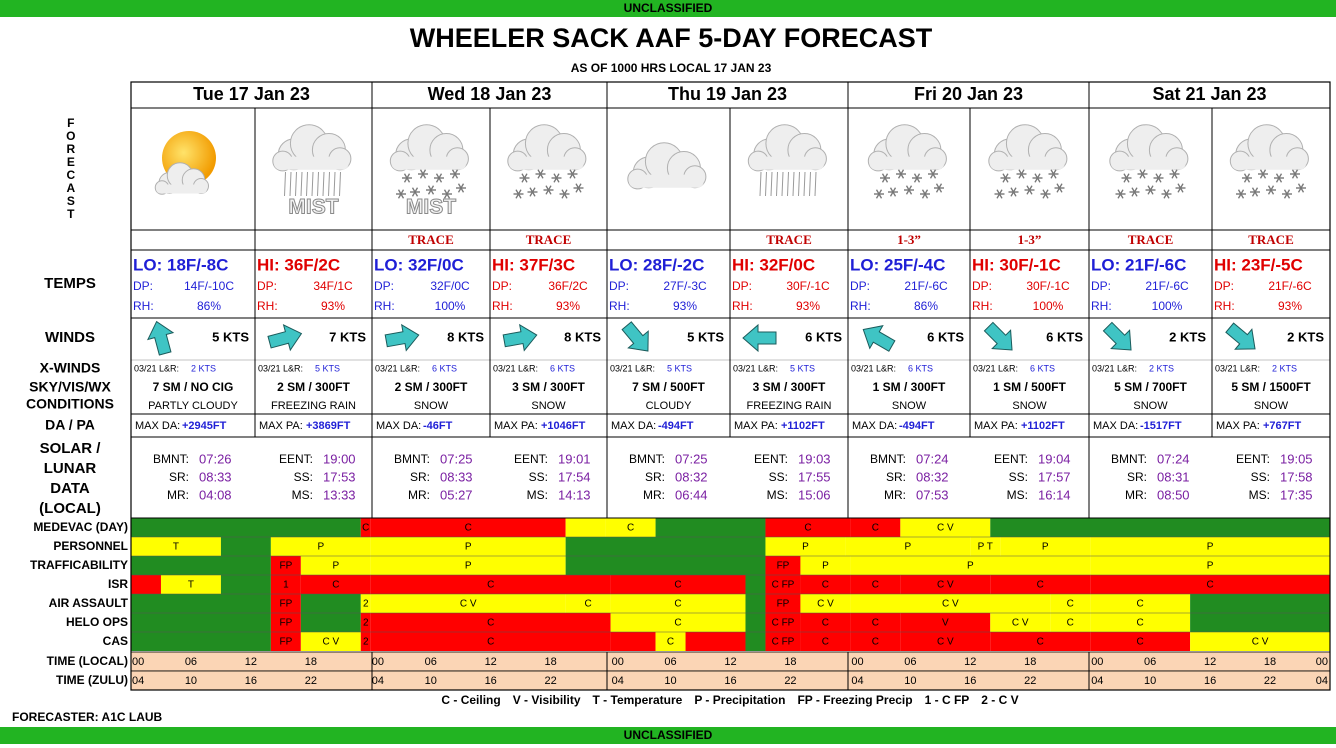 The width and height of the screenshot is (1336, 748). Describe the element at coordinates (739, 700) in the screenshot. I see `legend-item: P - Precipitation` at that location.